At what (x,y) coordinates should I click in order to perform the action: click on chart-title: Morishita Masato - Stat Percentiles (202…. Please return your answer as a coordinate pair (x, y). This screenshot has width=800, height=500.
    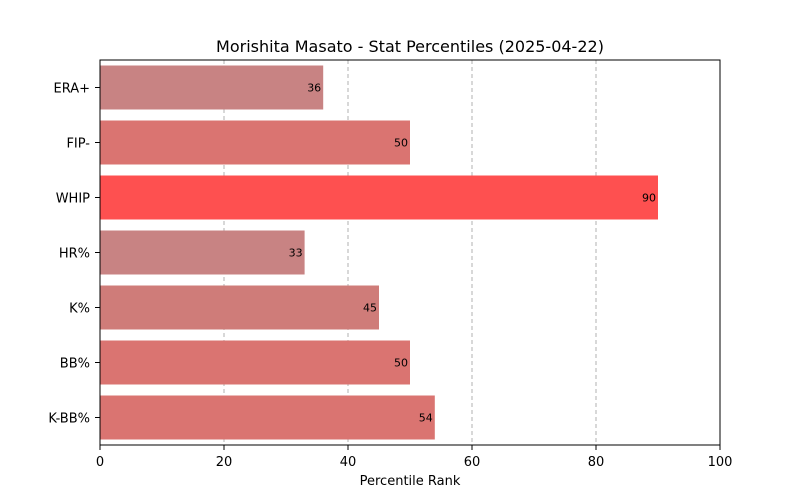
    Looking at the image, I should click on (410, 46).